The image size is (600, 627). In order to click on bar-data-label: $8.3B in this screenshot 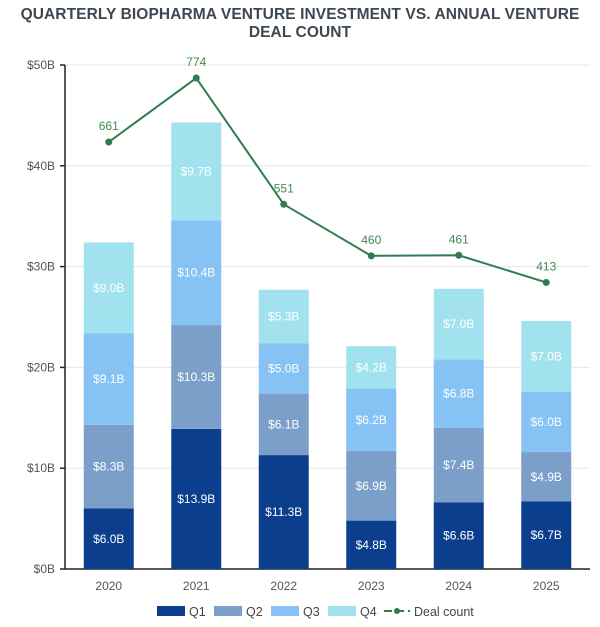, I will do `click(108, 467)`.